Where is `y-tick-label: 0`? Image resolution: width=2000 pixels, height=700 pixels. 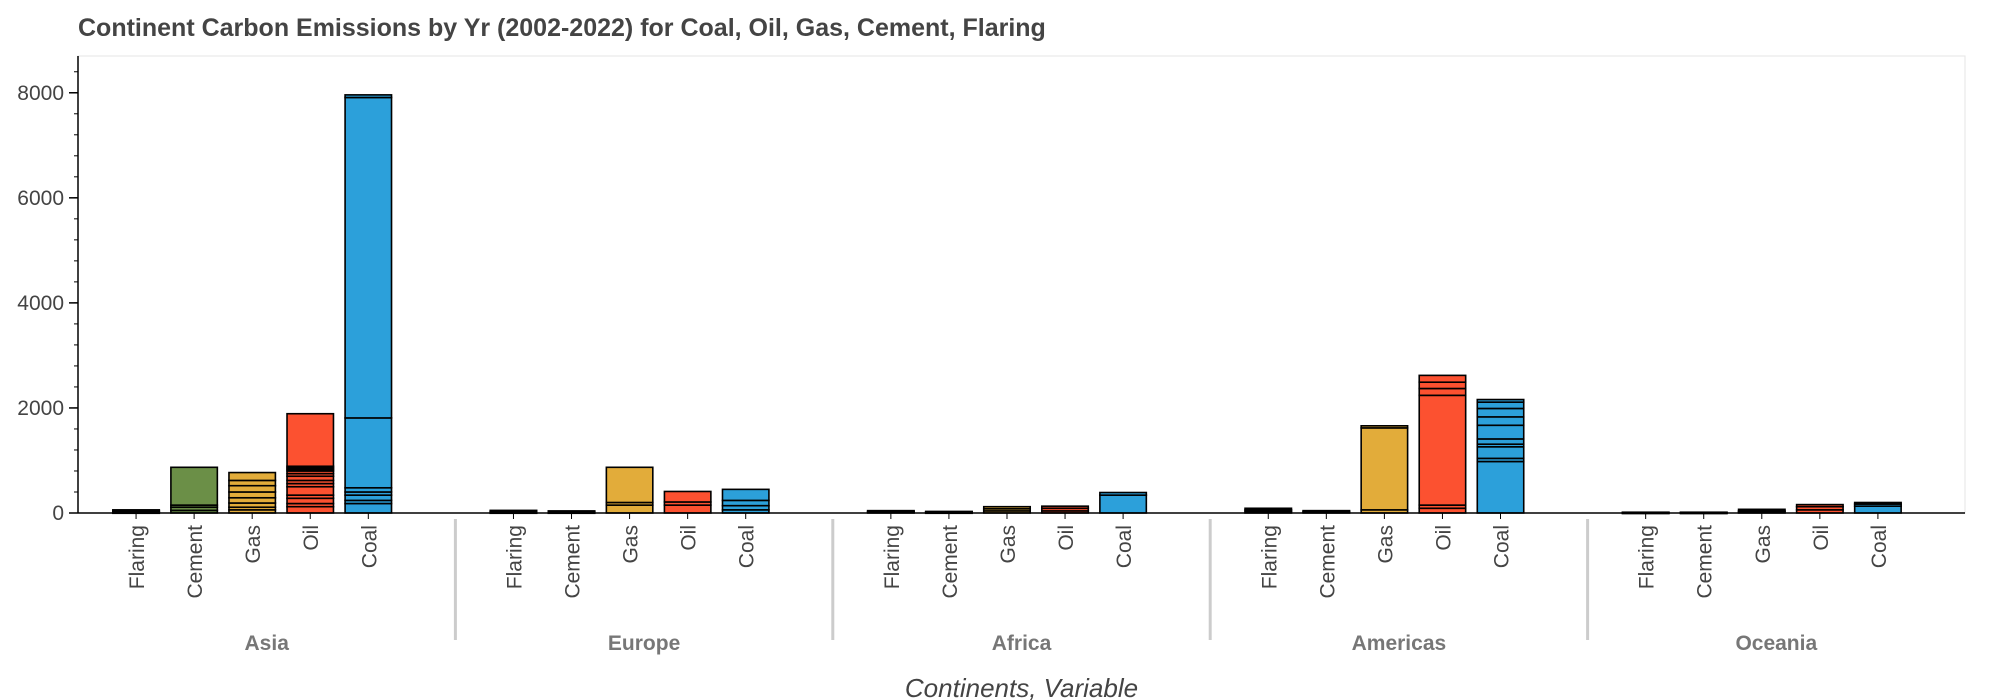
y-tick-label: 0 is located at coordinates (58, 513).